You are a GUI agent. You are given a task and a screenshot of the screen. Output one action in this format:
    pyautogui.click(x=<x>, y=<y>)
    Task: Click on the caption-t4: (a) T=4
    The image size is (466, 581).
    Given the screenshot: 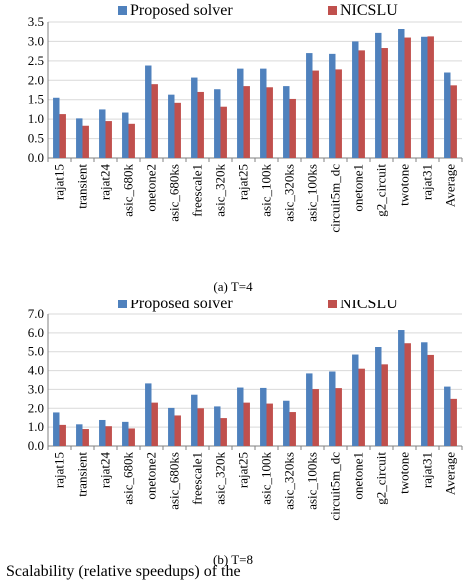 What is the action you would take?
    pyautogui.click(x=233, y=286)
    